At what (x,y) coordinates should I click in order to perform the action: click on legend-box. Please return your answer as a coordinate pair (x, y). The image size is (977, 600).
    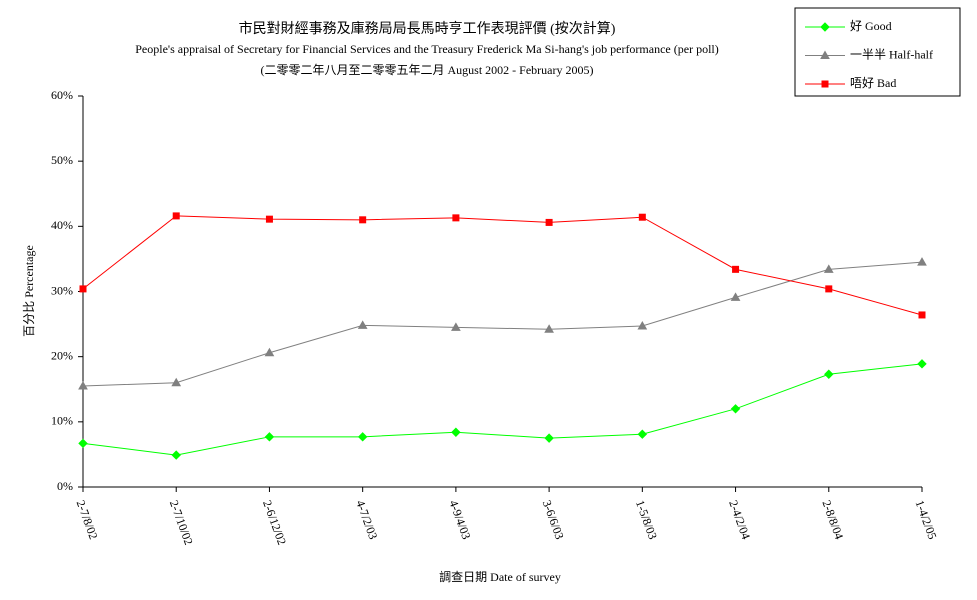
    Looking at the image, I should click on (877, 52).